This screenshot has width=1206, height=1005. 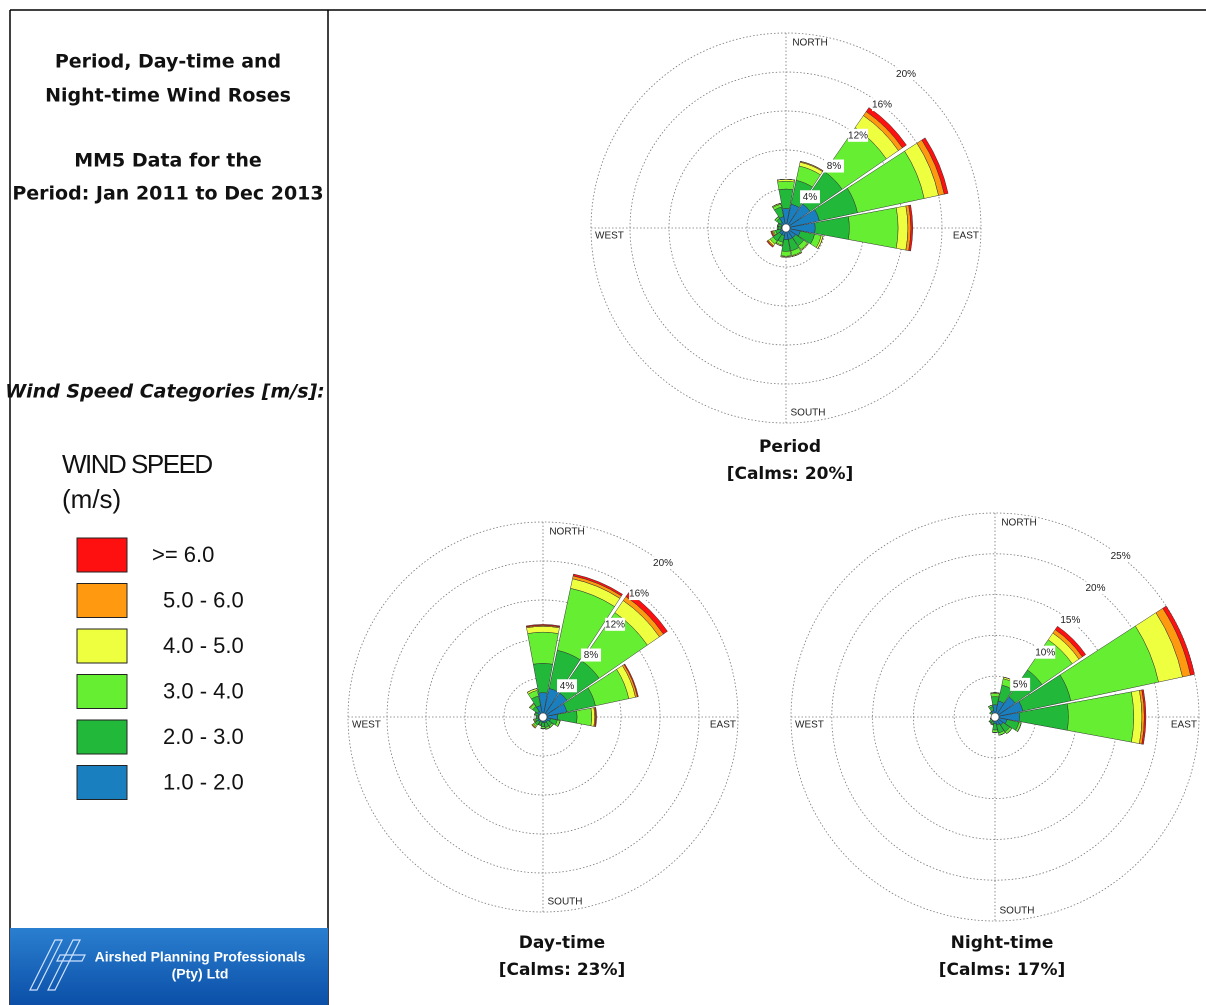 I want to click on panel-subtitle: MM5 Data for the, so click(x=168, y=161).